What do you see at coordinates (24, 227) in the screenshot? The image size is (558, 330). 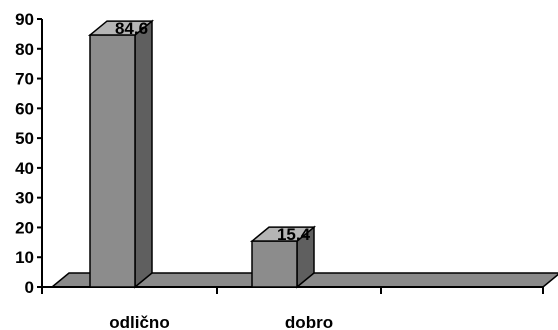 I see `y-tick-label: 20` at bounding box center [24, 227].